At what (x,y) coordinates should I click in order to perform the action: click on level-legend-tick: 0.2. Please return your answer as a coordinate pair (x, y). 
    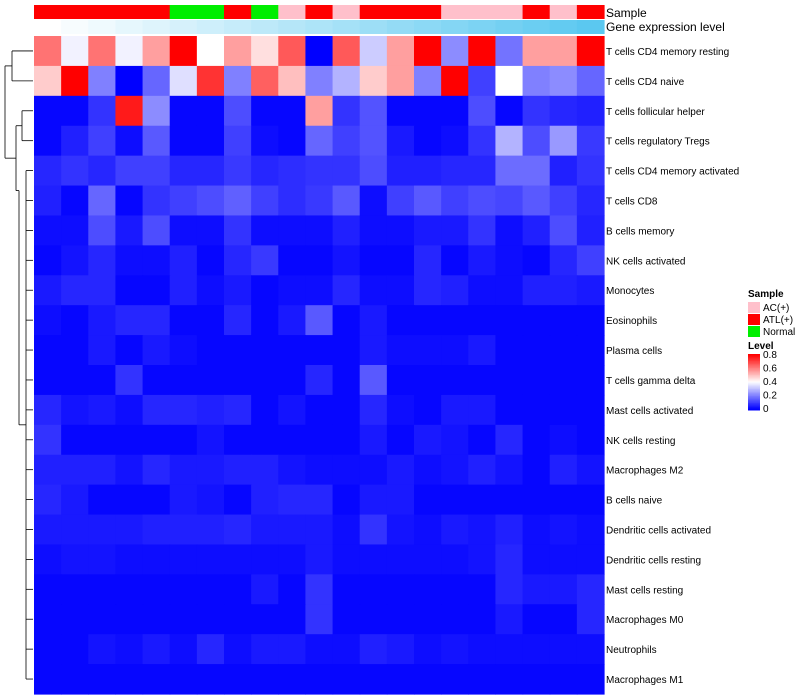
    Looking at the image, I should click on (770, 396).